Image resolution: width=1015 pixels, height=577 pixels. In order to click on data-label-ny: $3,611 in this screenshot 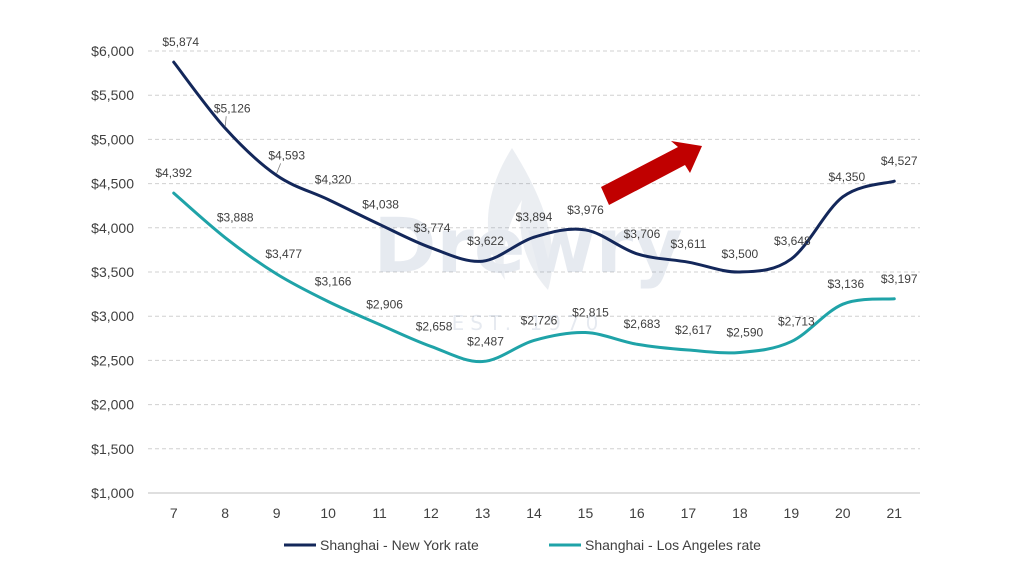, I will do `click(688, 244)`.